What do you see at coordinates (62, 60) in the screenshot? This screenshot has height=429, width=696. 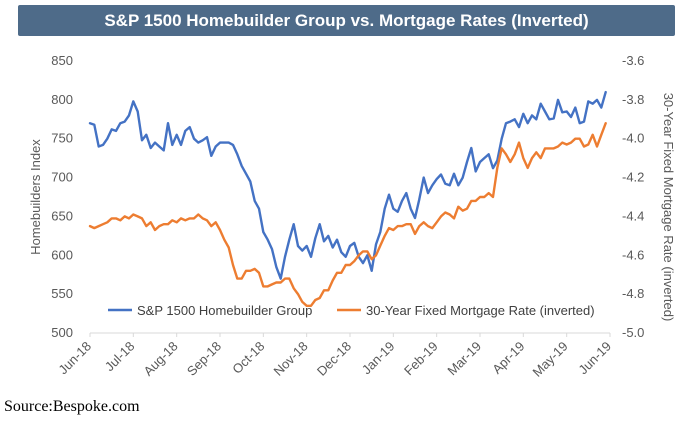 I see `y-left-tick-label: 850` at bounding box center [62, 60].